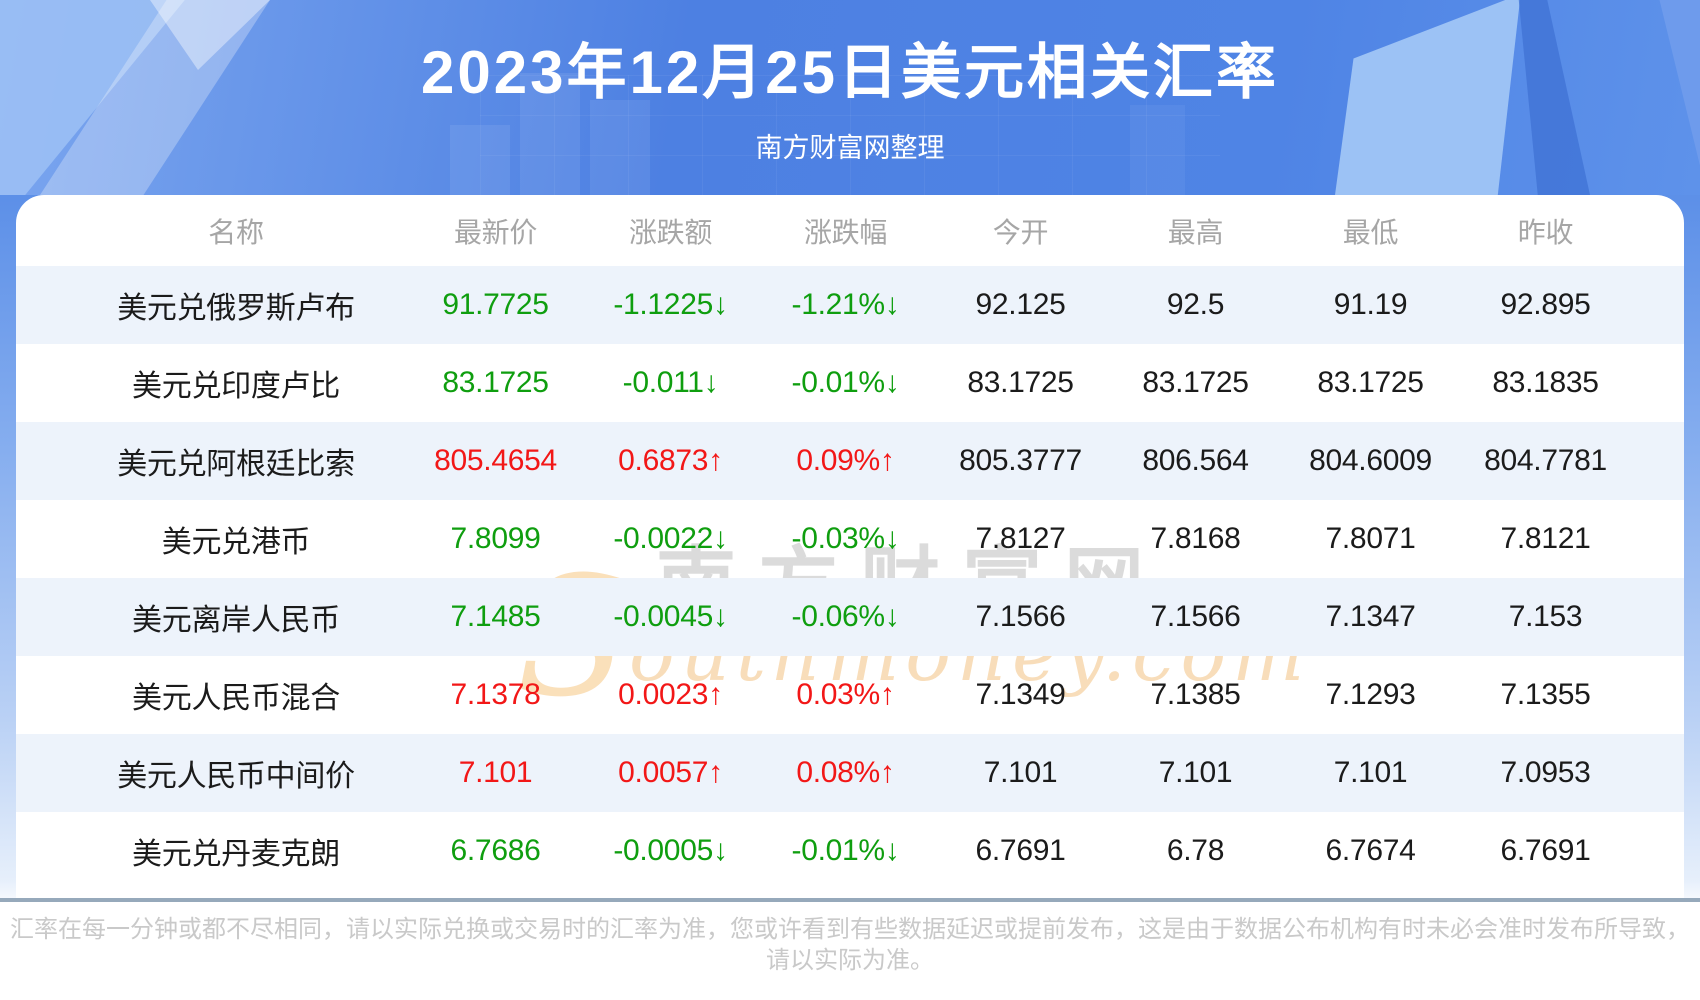  What do you see at coordinates (1370, 850) in the screenshot?
I see `low-price: 6.7674` at bounding box center [1370, 850].